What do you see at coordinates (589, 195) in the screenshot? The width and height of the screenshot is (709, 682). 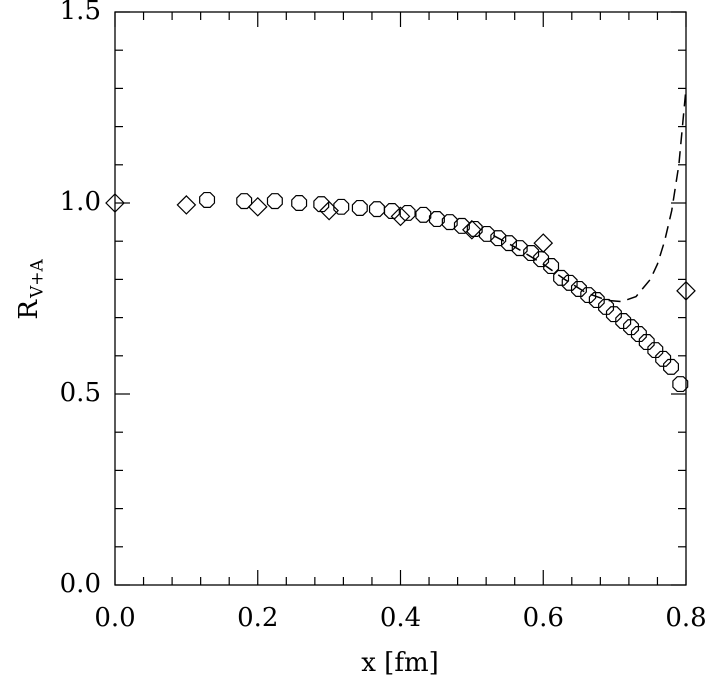 I see `dashed-curve` at bounding box center [589, 195].